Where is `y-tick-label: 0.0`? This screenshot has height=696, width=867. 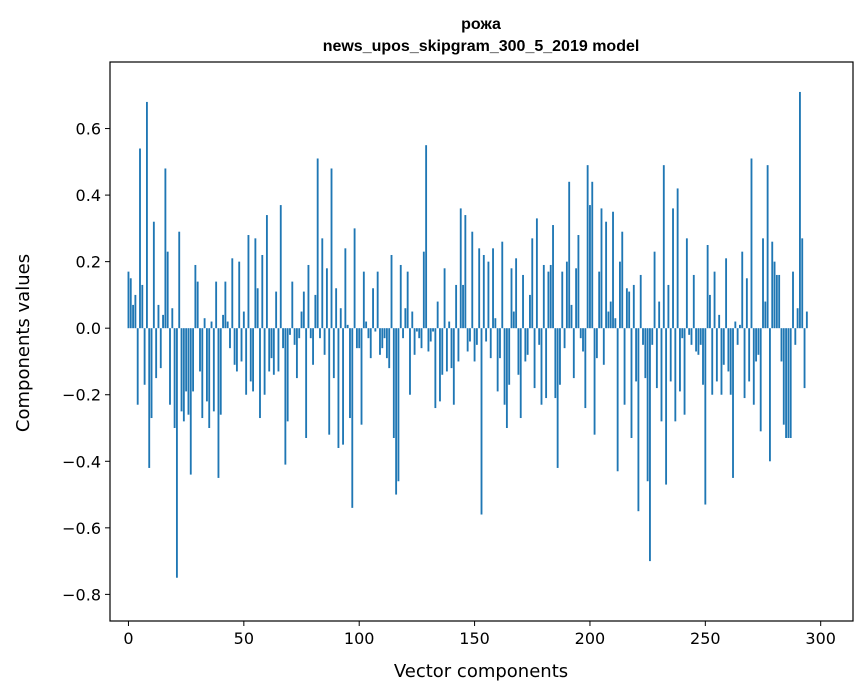 y-tick-label: 0.0 is located at coordinates (88, 328).